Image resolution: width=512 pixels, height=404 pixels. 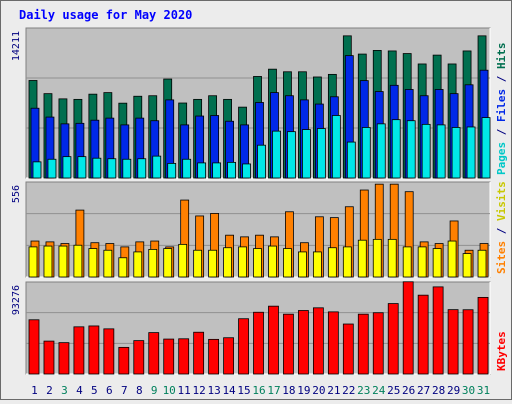 What do you see at coordinates (64, 390) in the screenshot?
I see `x-tick-label: 3` at bounding box center [64, 390].